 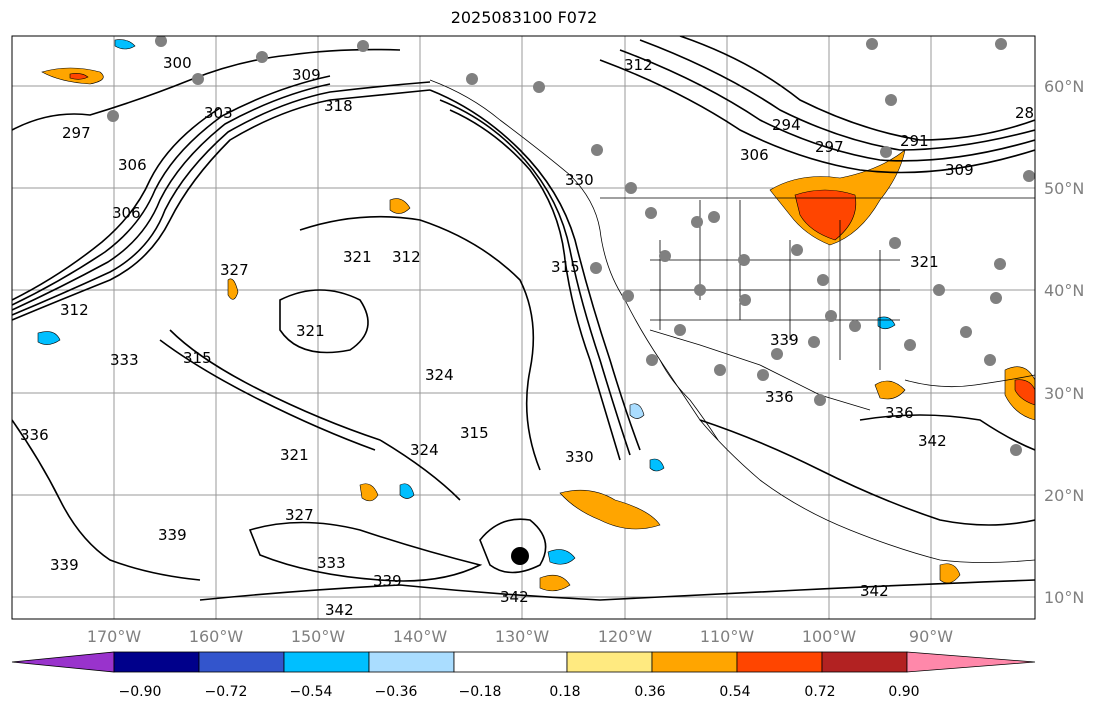 I want to click on colorbar-low-extension, so click(x=63, y=662).